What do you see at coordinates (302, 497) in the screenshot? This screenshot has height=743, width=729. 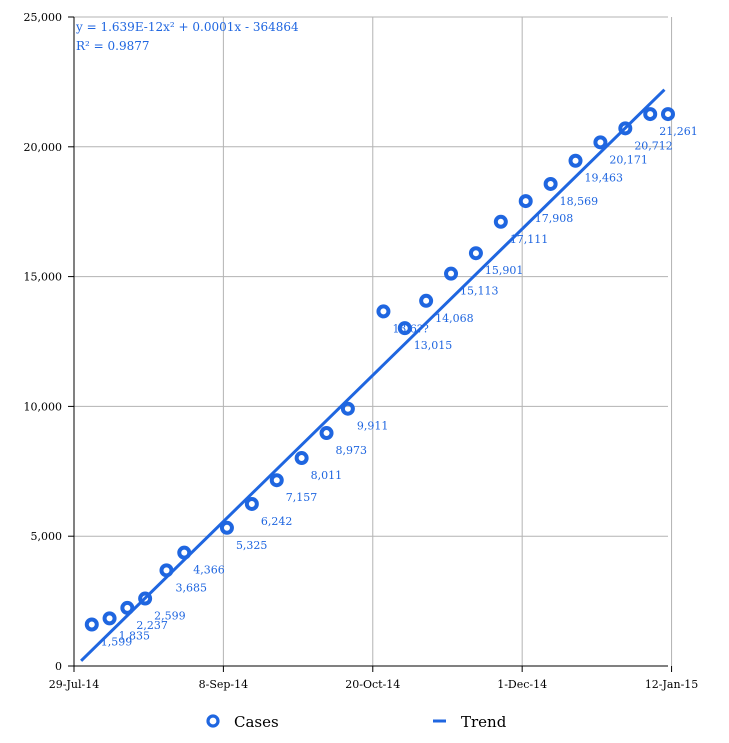 I see `data-label: 7,157` at bounding box center [302, 497].